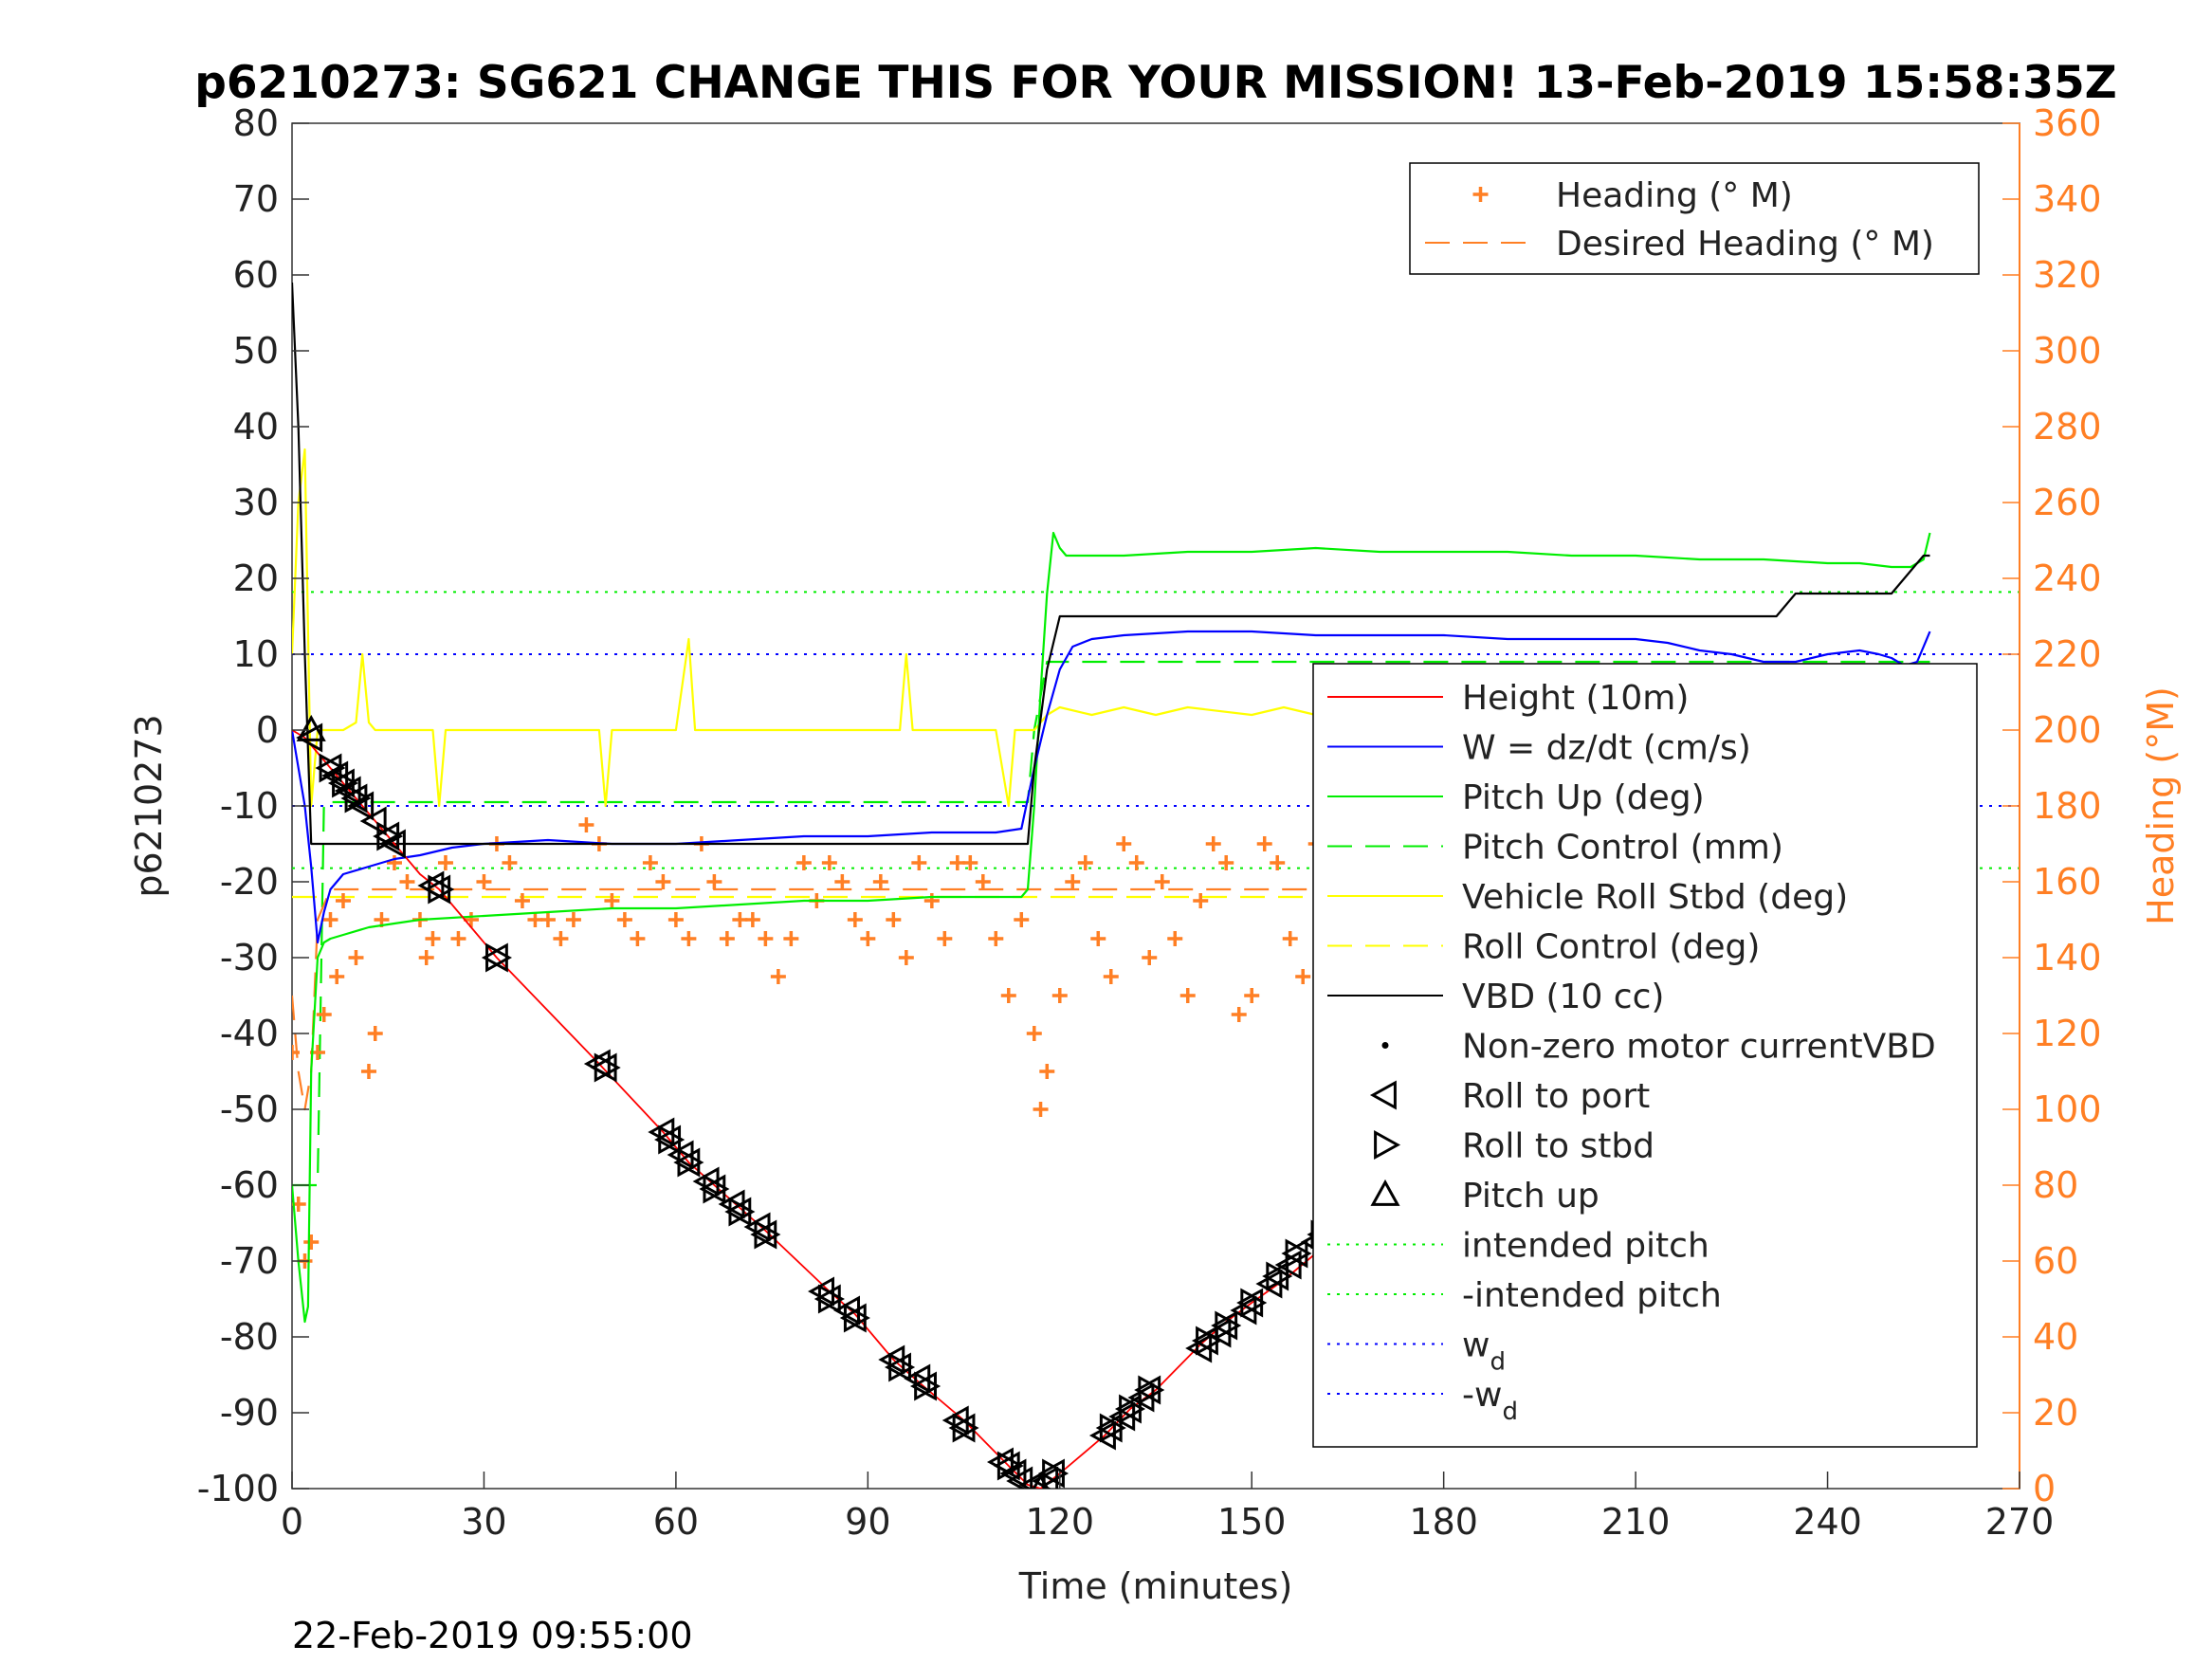 The width and height of the screenshot is (2212, 1664). What do you see at coordinates (1679, 244) in the screenshot?
I see `legend-entry-desired-heading-m-1: Desired Heading (° M)` at bounding box center [1679, 244].